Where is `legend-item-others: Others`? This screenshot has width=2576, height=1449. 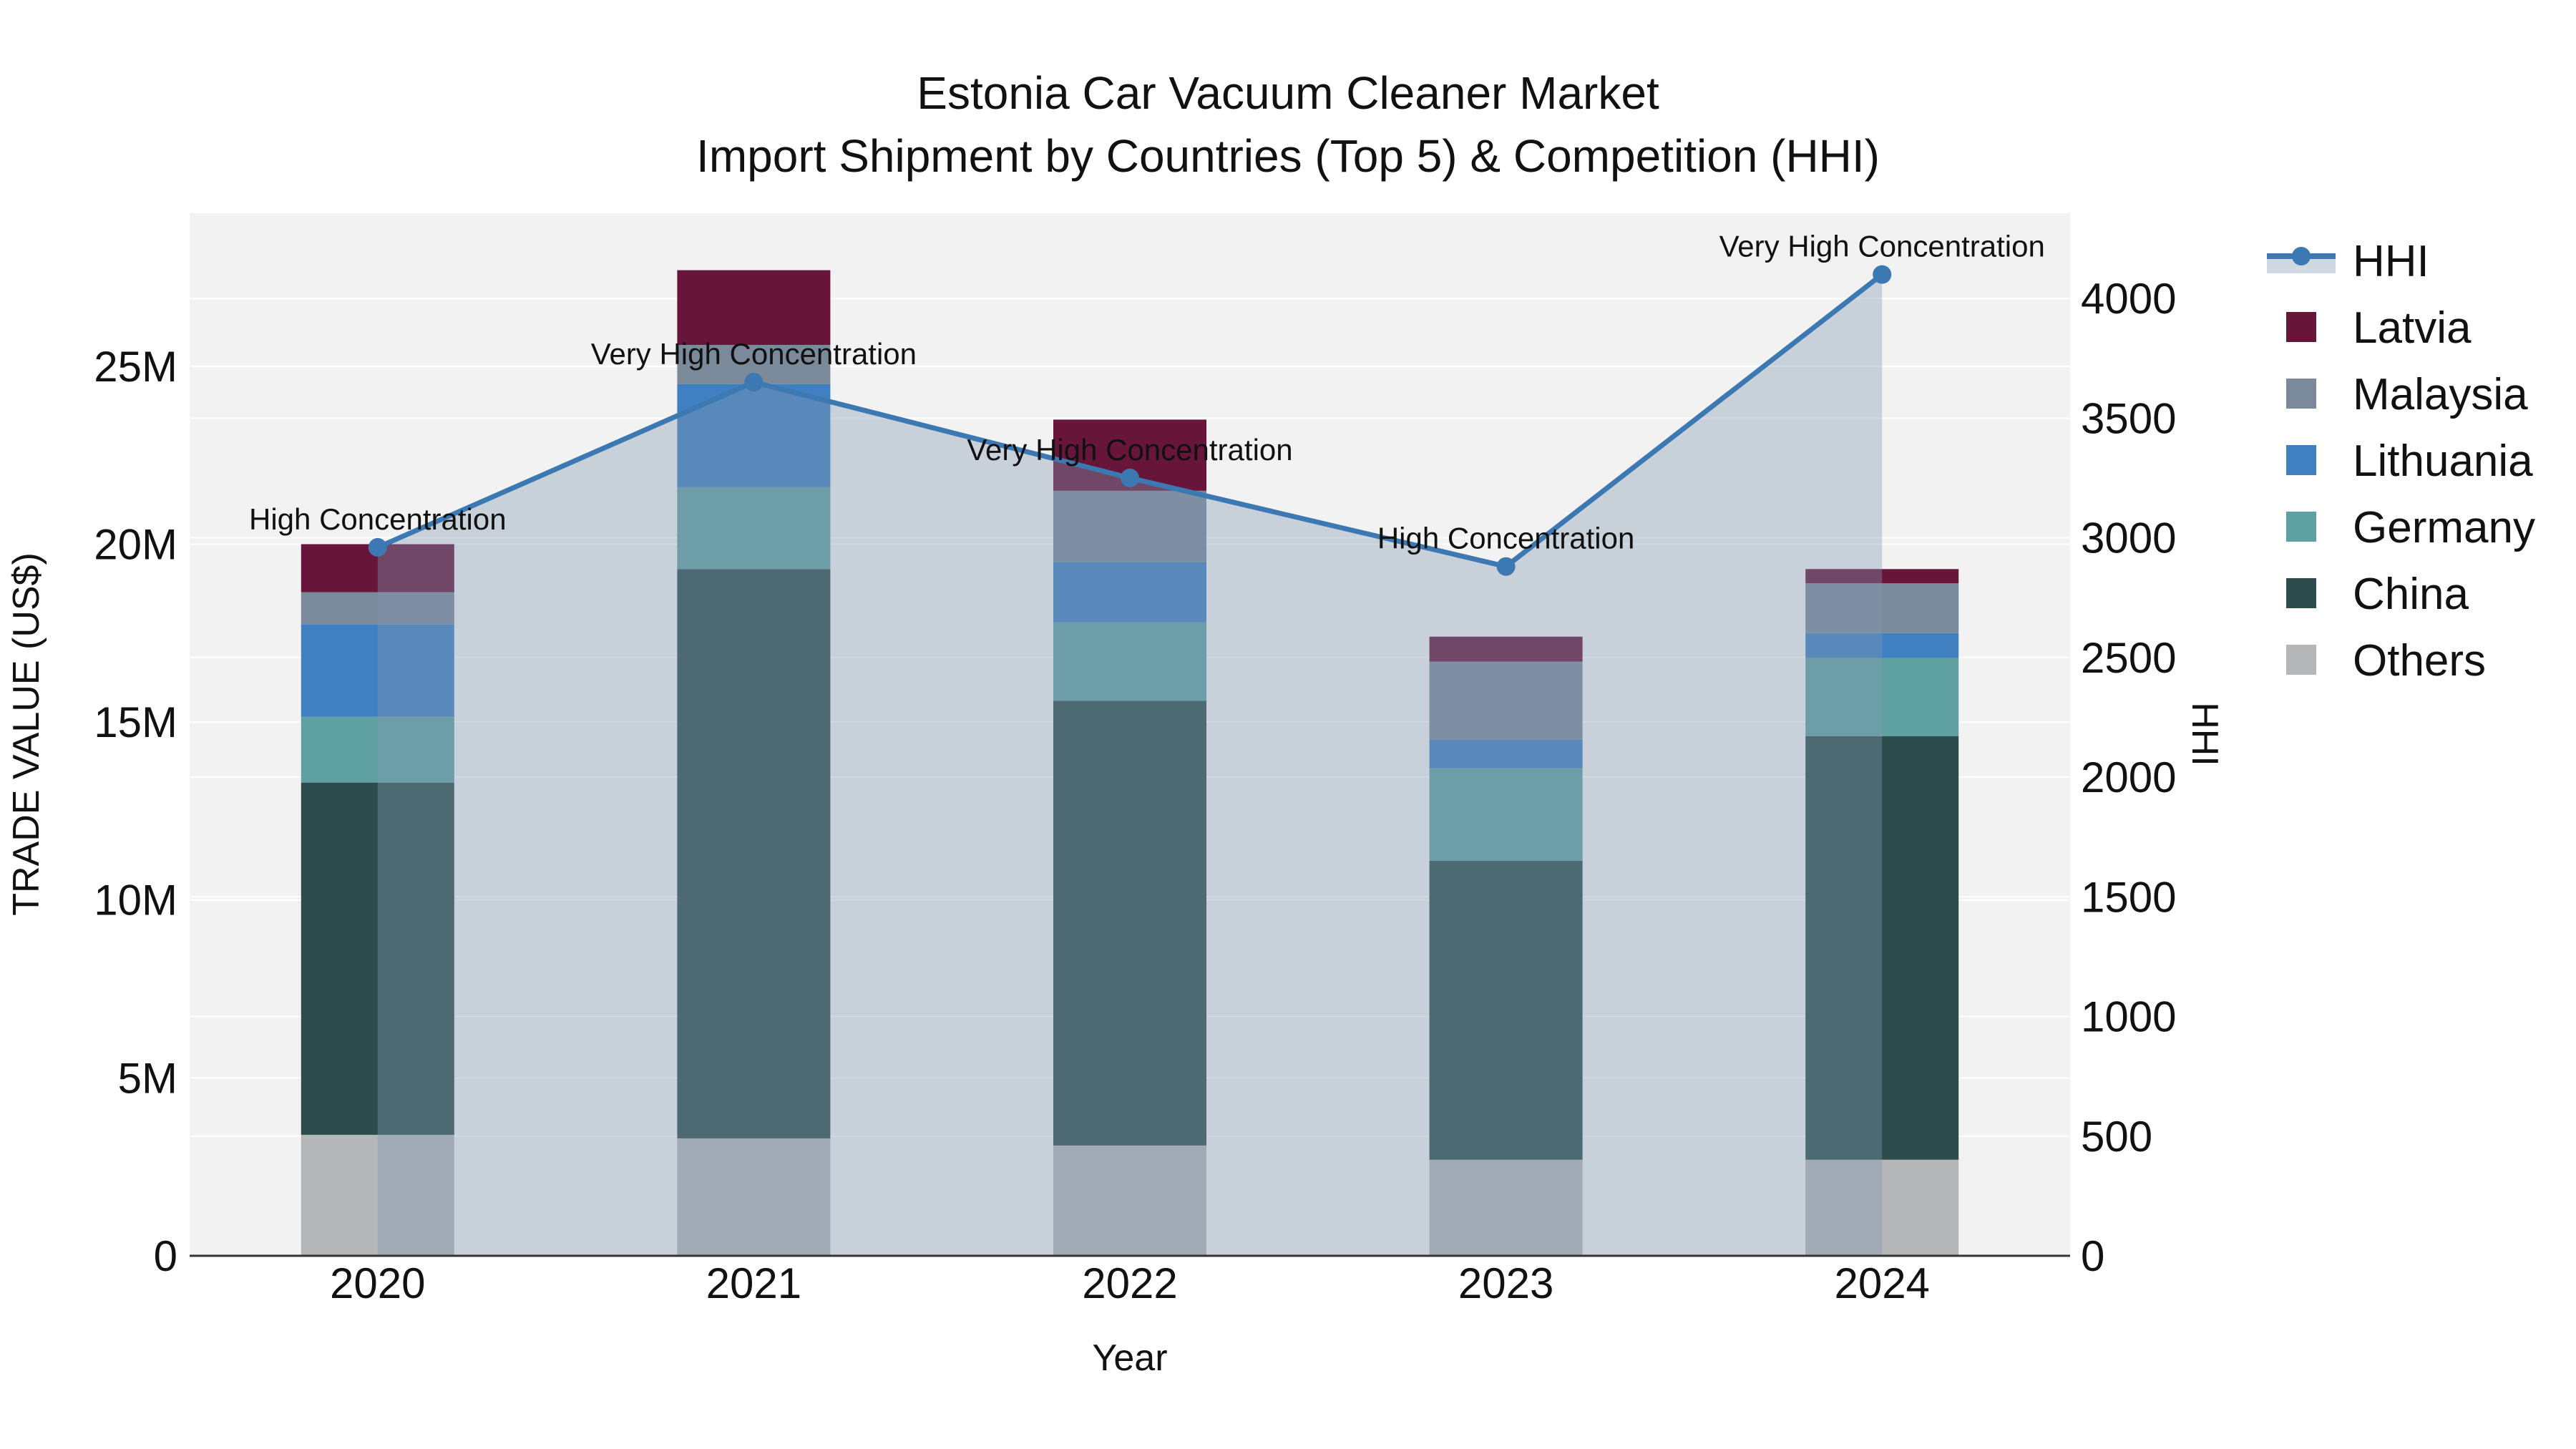
legend-item-others: Others is located at coordinates (2386, 661).